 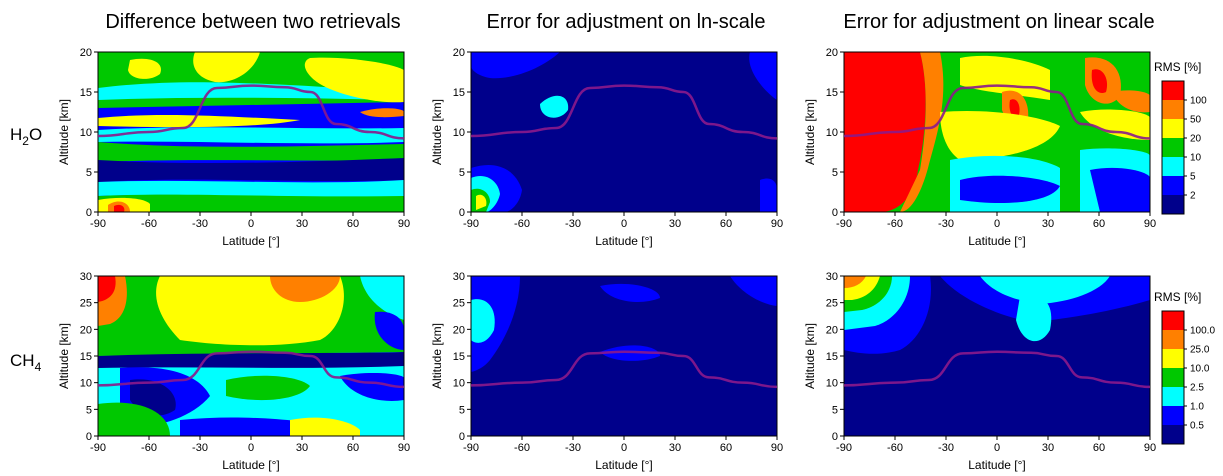 What do you see at coordinates (1196, 158) in the screenshot?
I see `colorbar-label: 10` at bounding box center [1196, 158].